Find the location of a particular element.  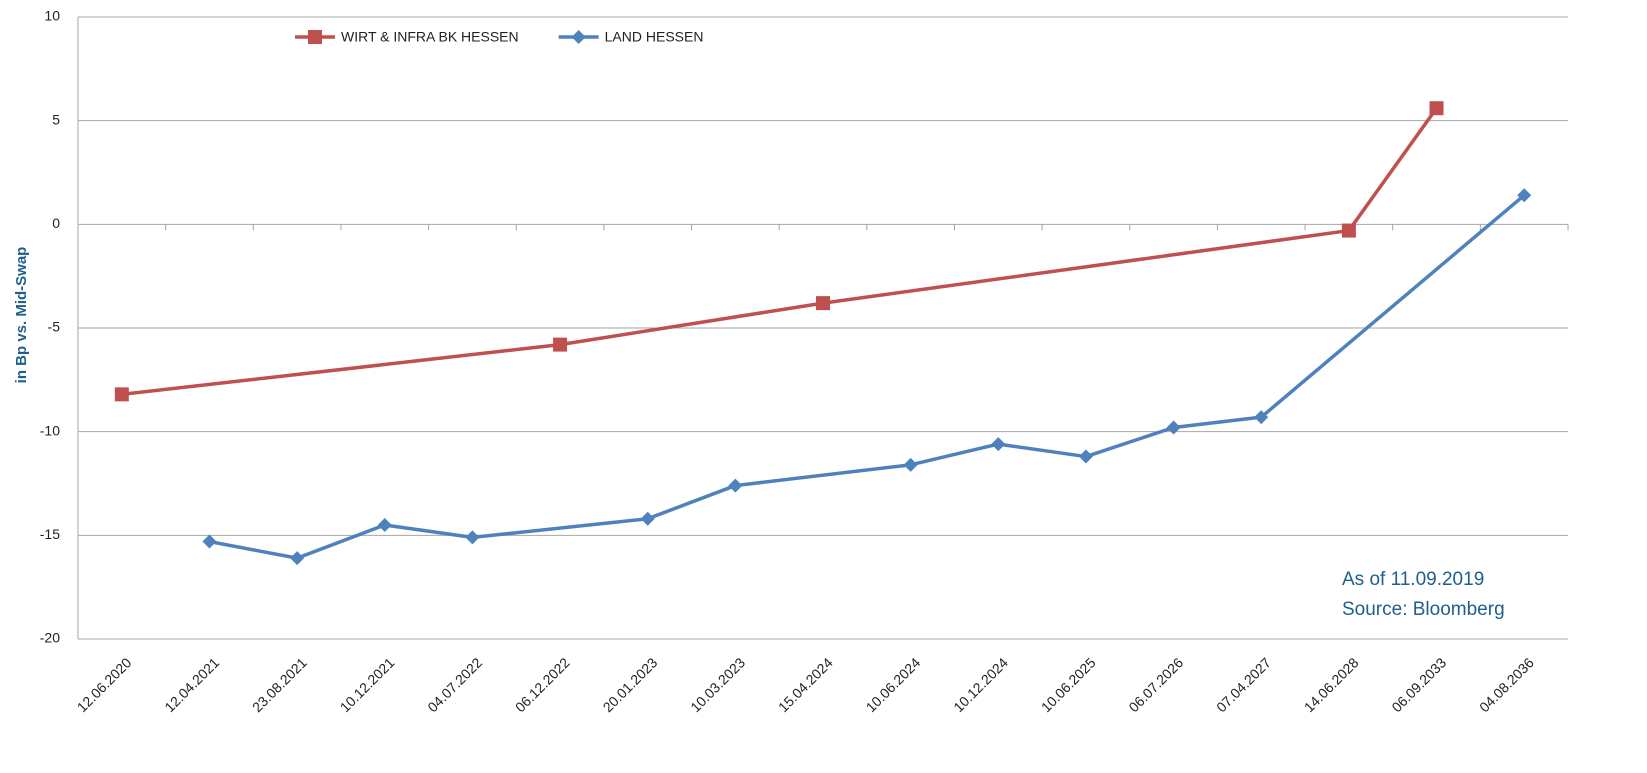

y-tick-label: 0 is located at coordinates (56, 223).